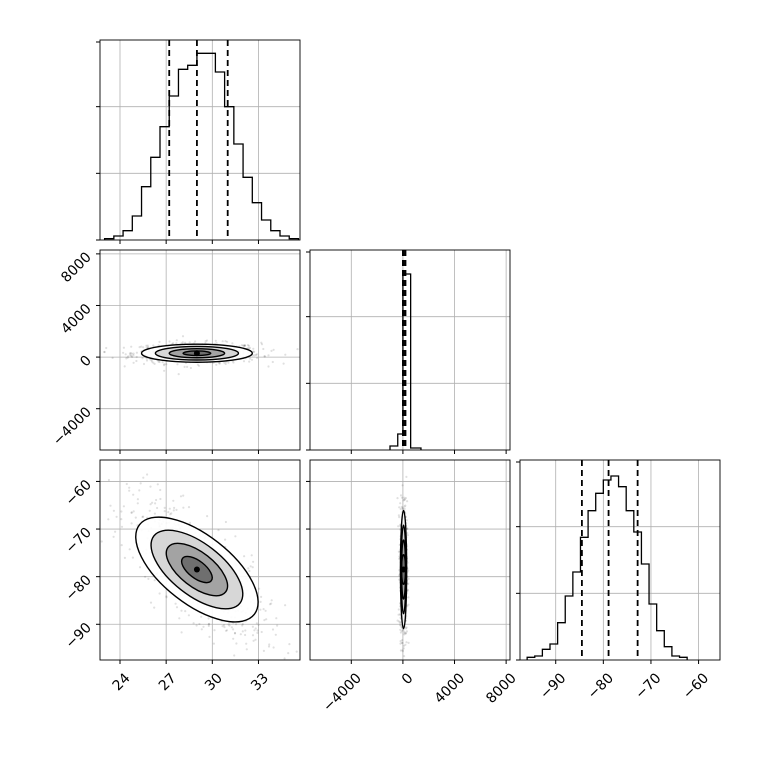  What do you see at coordinates (450, 688) in the screenshot?
I see `x-tick-label: 4000` at bounding box center [450, 688].